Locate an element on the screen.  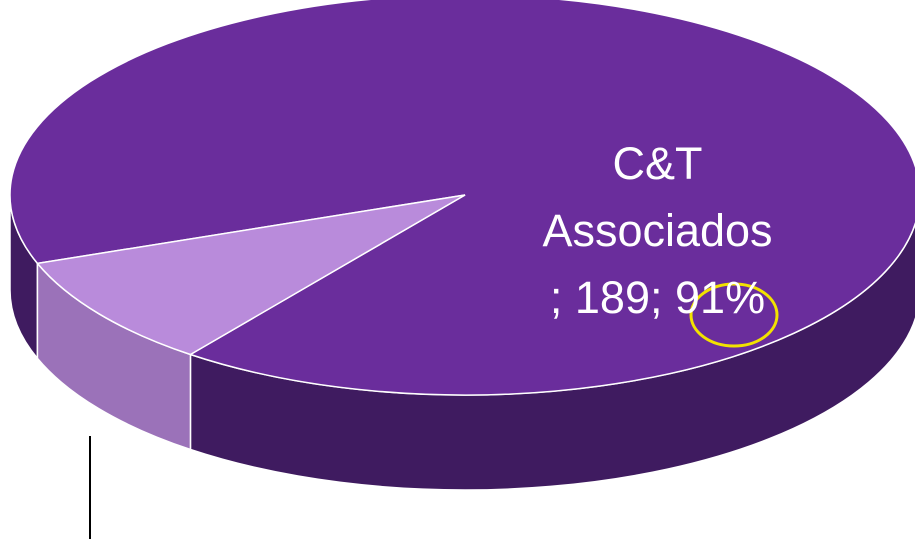
highlight-circle is located at coordinates (734, 315).